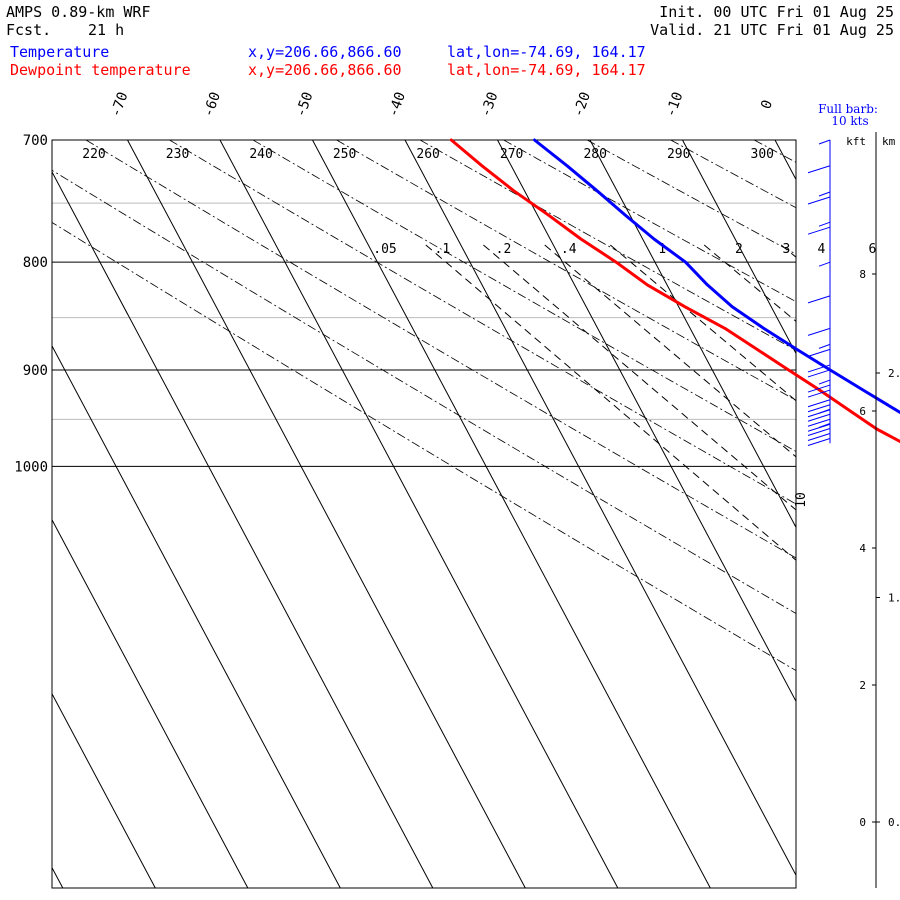 This screenshot has width=900, height=900. What do you see at coordinates (427, 154) in the screenshot?
I see `dry-adiabat-label: 260` at bounding box center [427, 154].